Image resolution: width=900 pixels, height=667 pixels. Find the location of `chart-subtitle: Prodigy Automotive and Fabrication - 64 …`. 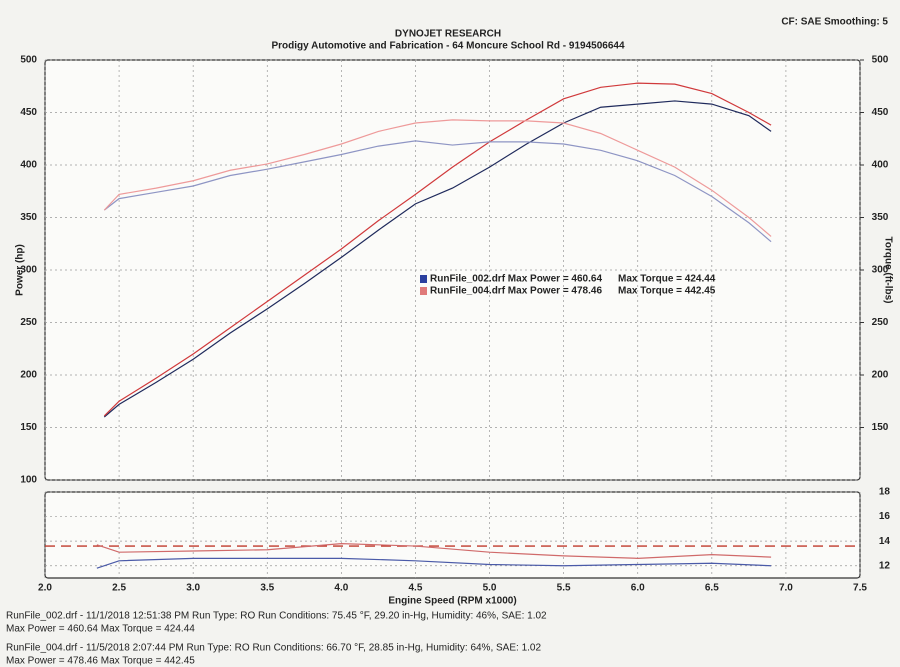

chart-subtitle: Prodigy Automotive and Fabrication - 64 … is located at coordinates (447, 46).